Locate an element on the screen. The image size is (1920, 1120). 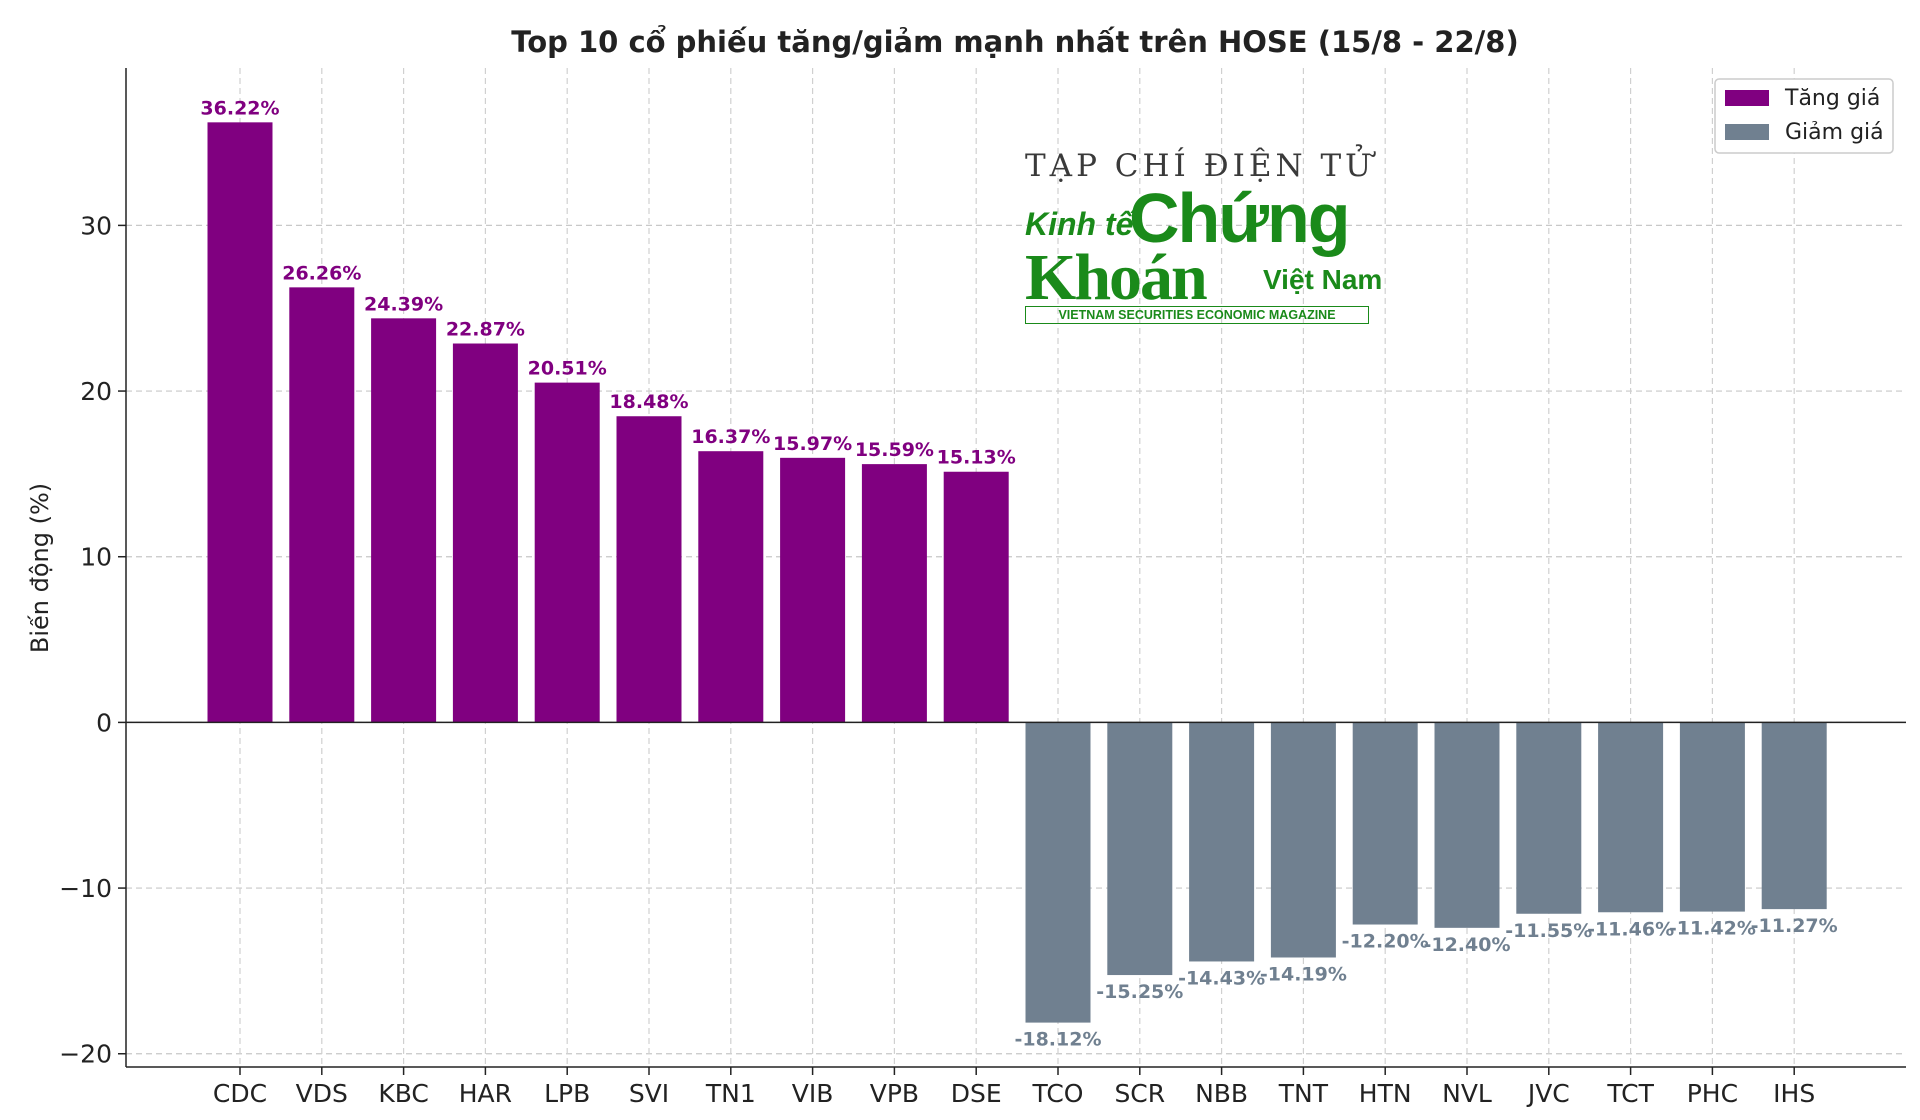
data-label: 18.48% is located at coordinates (648, 402).